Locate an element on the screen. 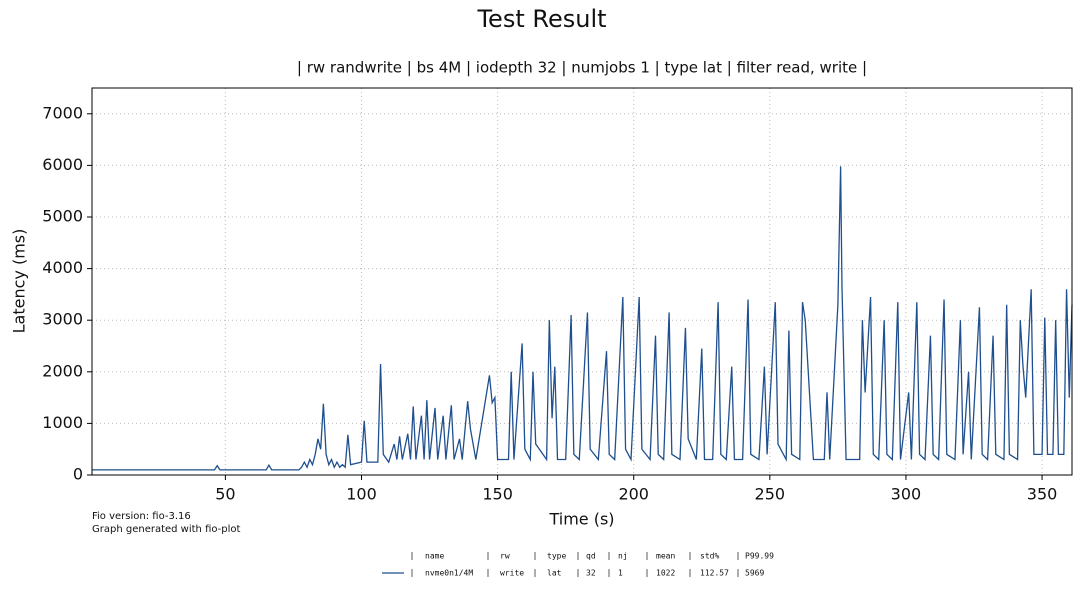 The width and height of the screenshot is (1080, 599). legend-header: mean is located at coordinates (665, 556).